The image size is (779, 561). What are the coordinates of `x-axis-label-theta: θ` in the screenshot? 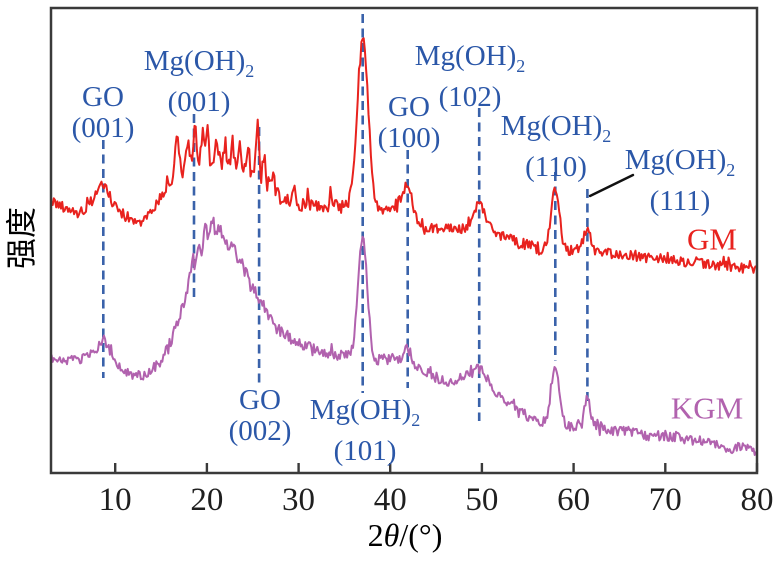 It's located at (391, 535).